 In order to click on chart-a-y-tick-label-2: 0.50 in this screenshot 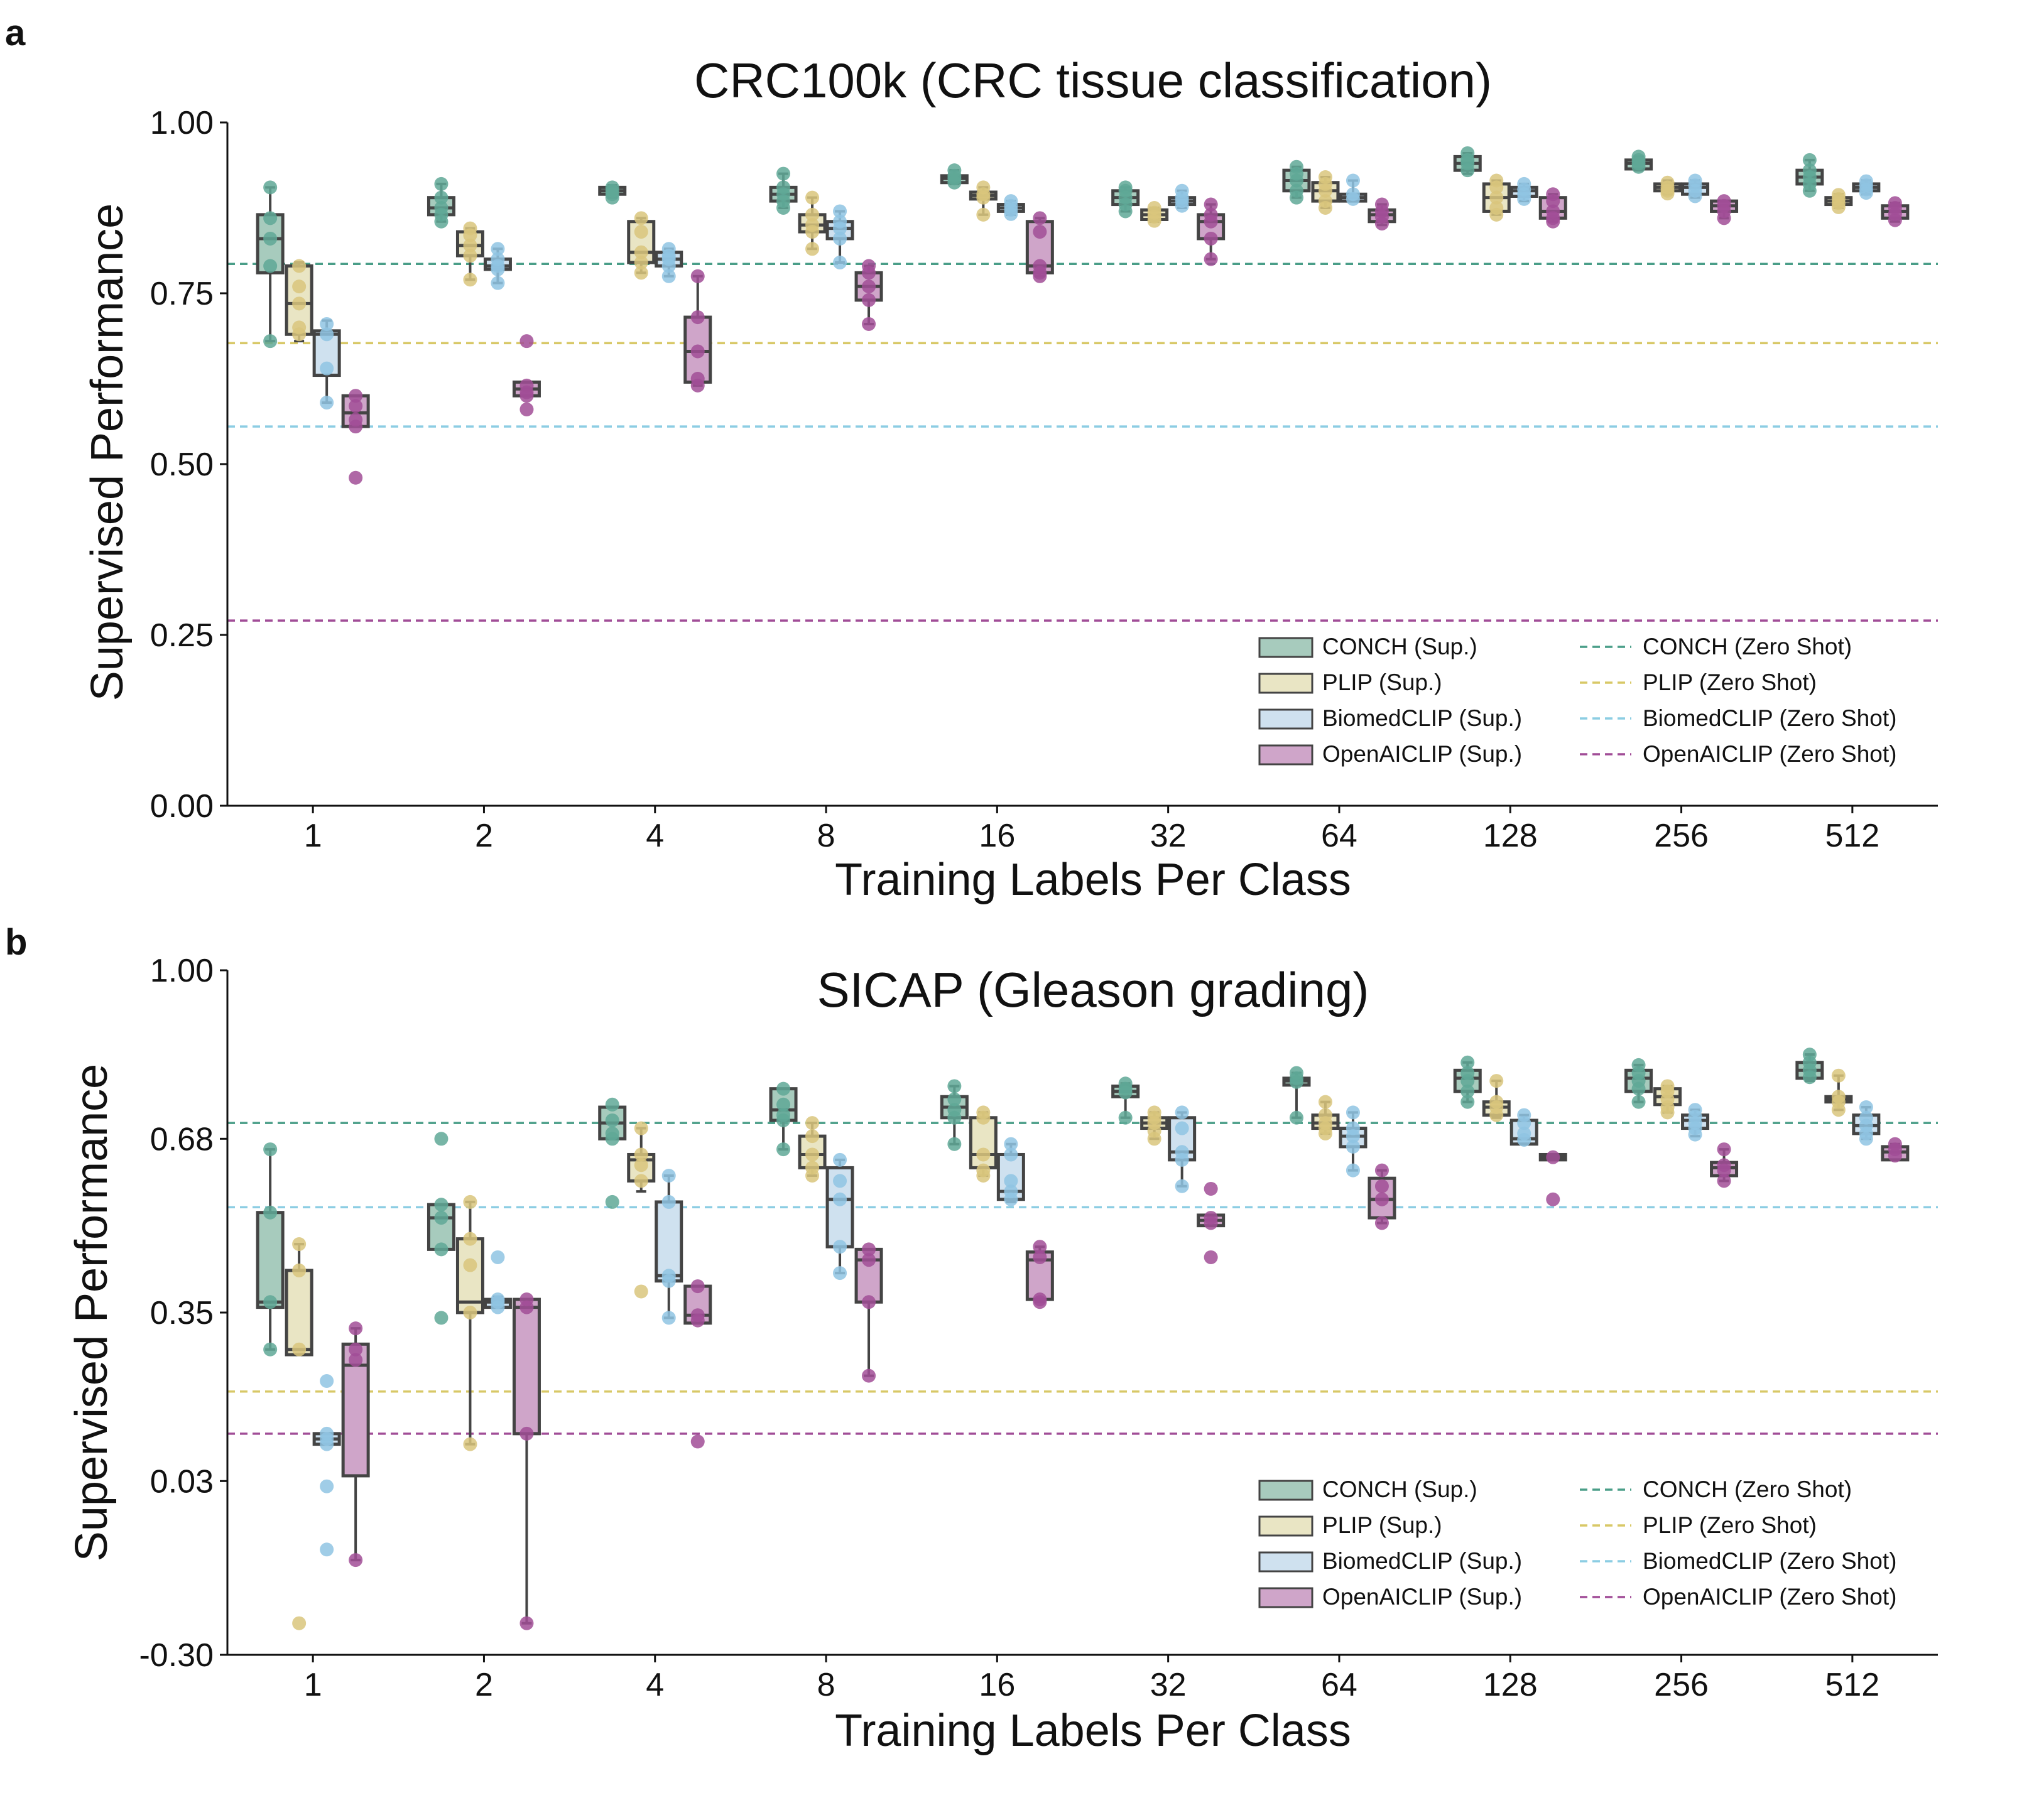, I will do `click(182, 465)`.